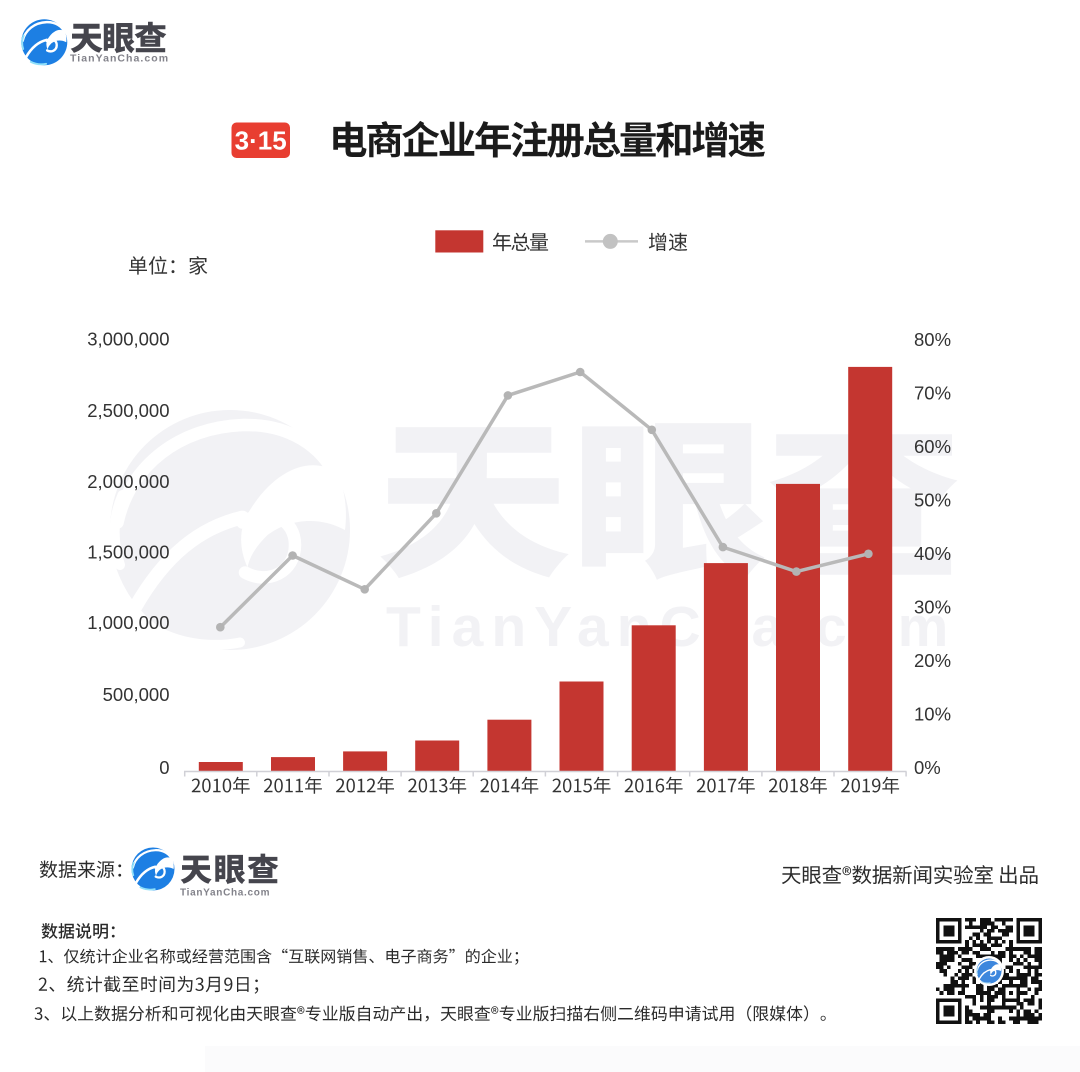 This screenshot has width=1080, height=1072. What do you see at coordinates (128, 481) in the screenshot?
I see `svg-text: 2,000,000` at bounding box center [128, 481].